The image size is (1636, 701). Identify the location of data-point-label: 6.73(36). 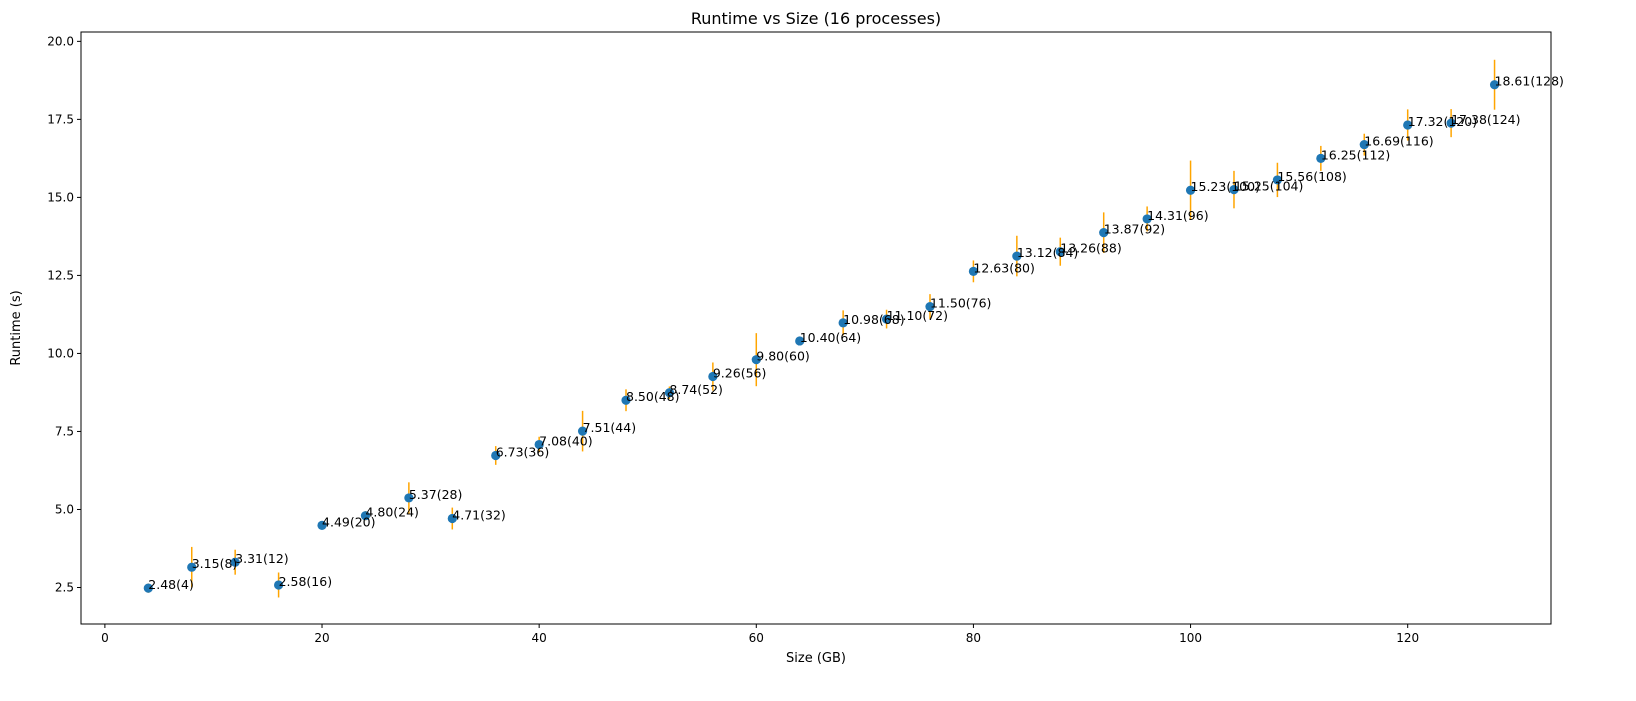
(523, 451).